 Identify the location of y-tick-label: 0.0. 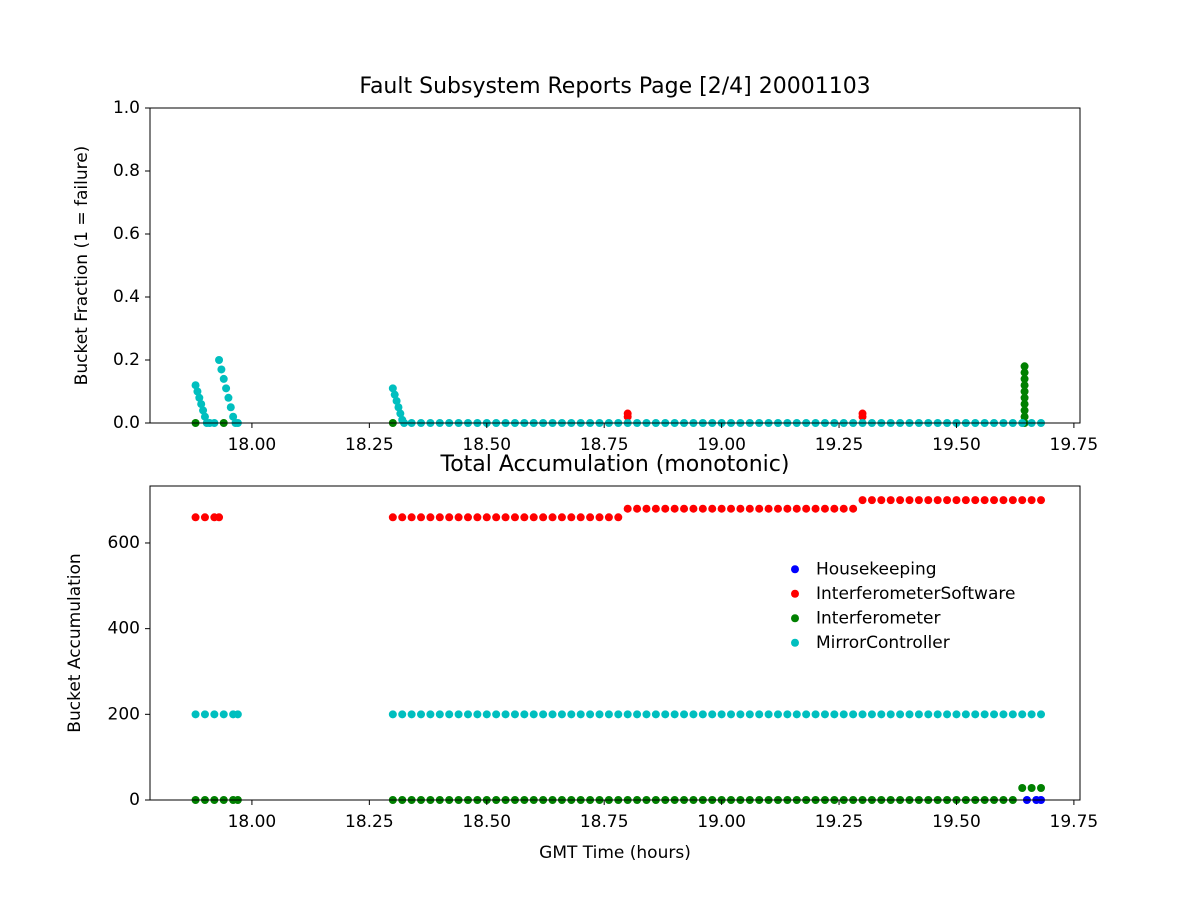
(126, 423).